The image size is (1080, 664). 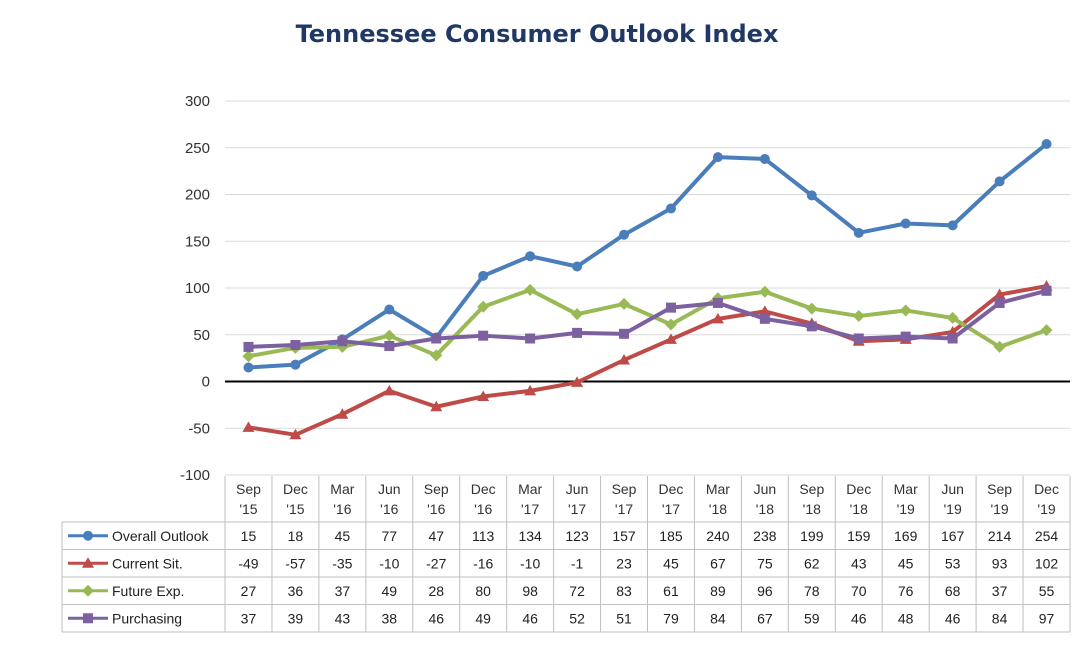 I want to click on table-cell: 93, so click(x=1000, y=563).